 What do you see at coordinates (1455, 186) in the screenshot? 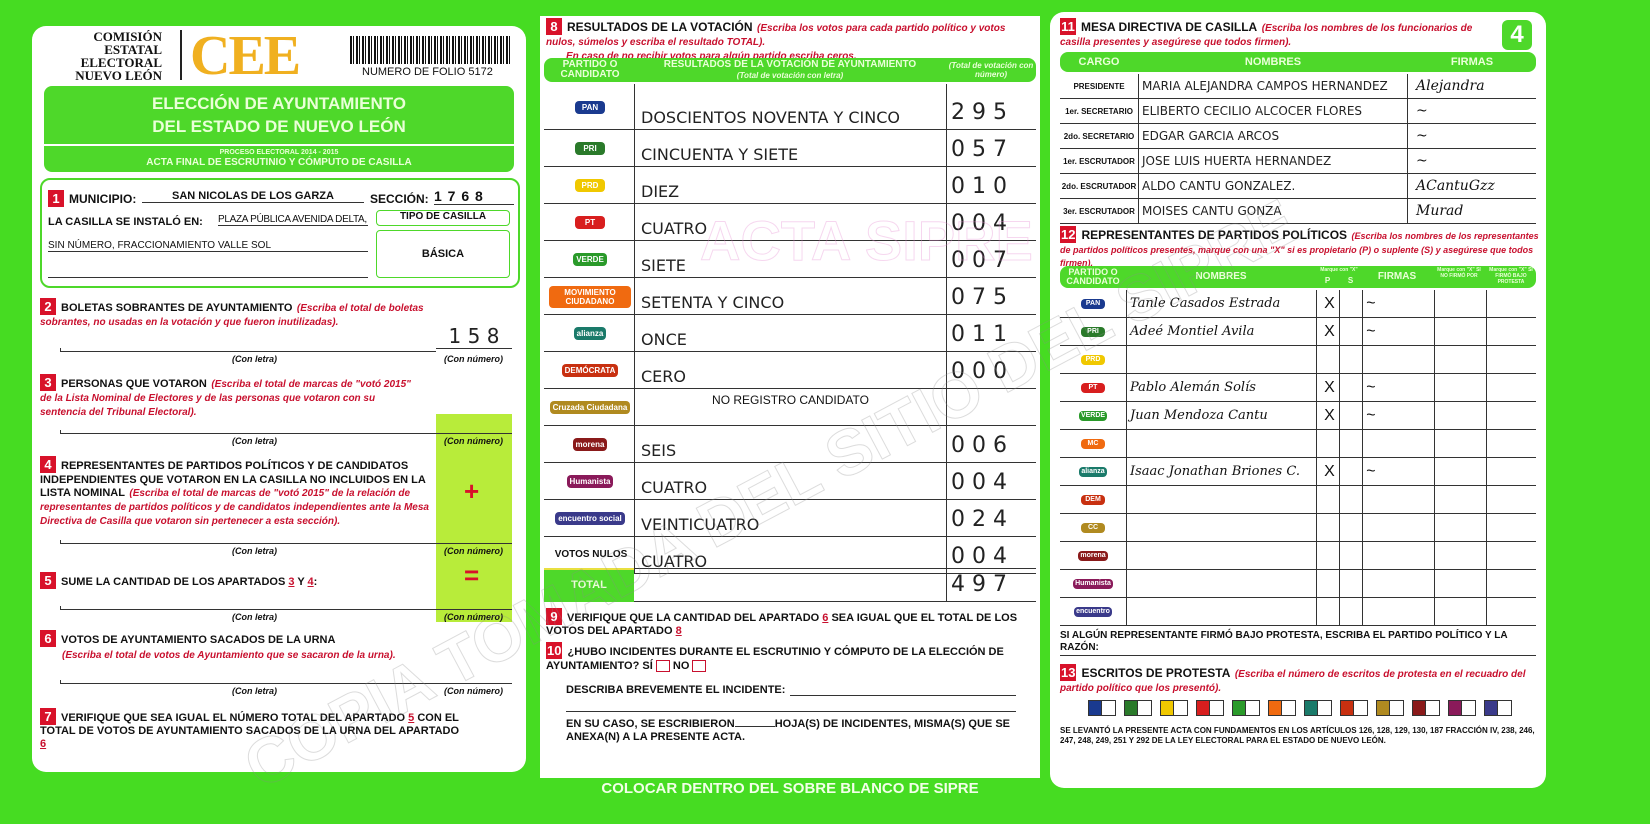
I see `official-signature: ACantuGzz` at bounding box center [1455, 186].